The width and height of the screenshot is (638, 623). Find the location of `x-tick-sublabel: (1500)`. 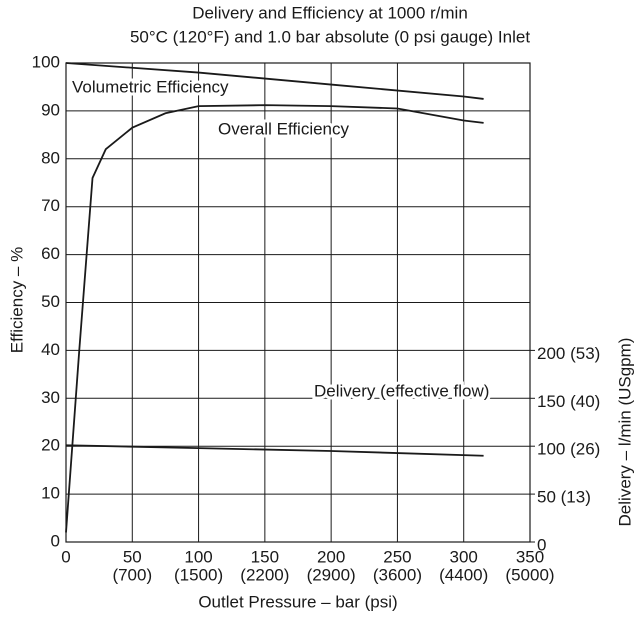

x-tick-sublabel: (1500) is located at coordinates (198, 574).